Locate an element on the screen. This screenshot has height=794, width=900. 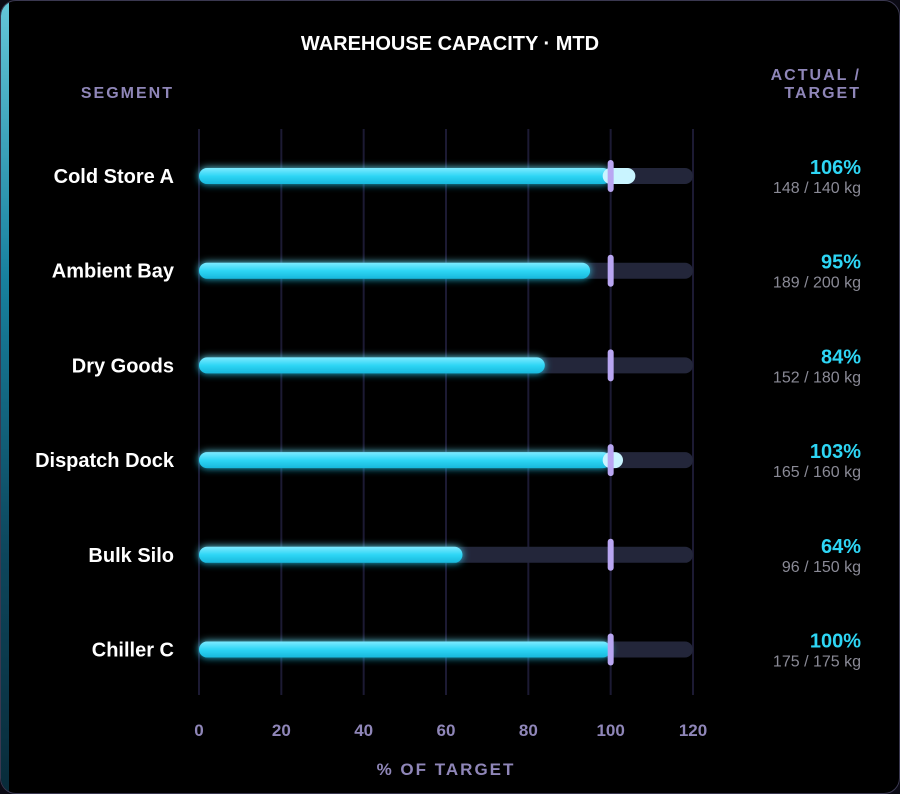
bar-row: Ambient Bay 95%189 / 200 kg is located at coordinates (456, 272).